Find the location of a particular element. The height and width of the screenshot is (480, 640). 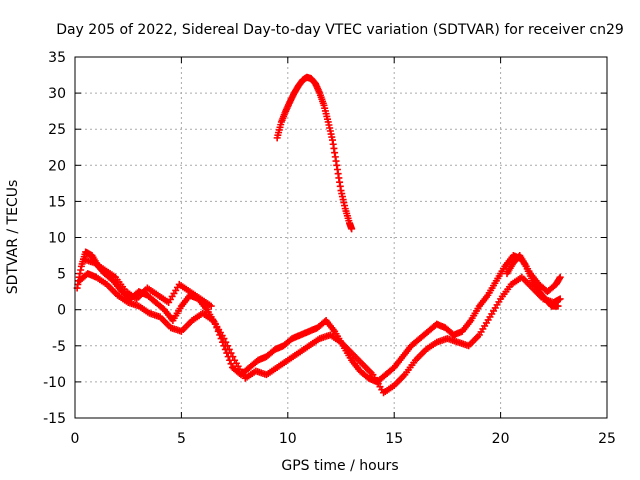

y-tick-label: 35 is located at coordinates (57, 58).